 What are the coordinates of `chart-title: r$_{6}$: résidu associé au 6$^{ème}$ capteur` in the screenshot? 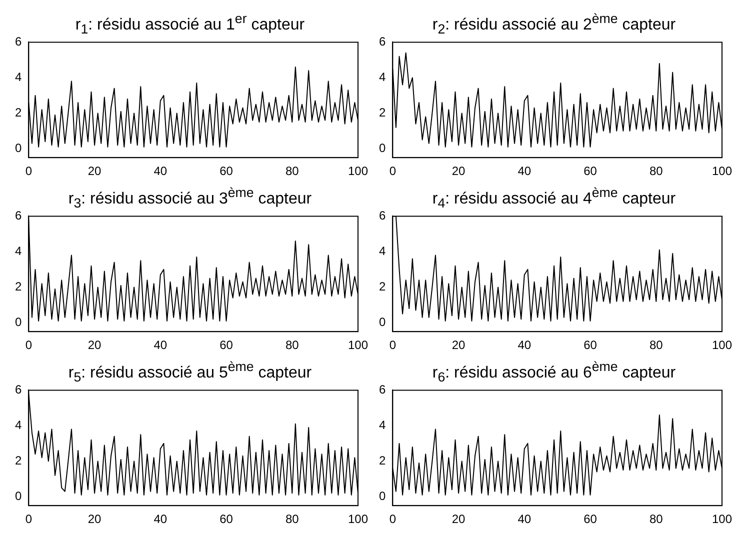 It's located at (554, 371).